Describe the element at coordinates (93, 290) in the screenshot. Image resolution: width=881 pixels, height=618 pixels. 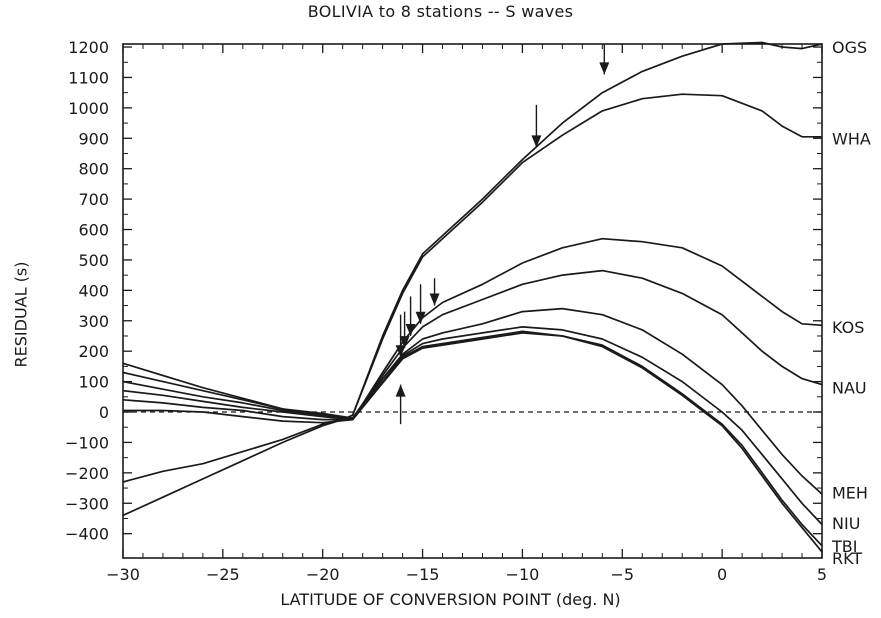
I see `y-tick-label: 400` at that location.